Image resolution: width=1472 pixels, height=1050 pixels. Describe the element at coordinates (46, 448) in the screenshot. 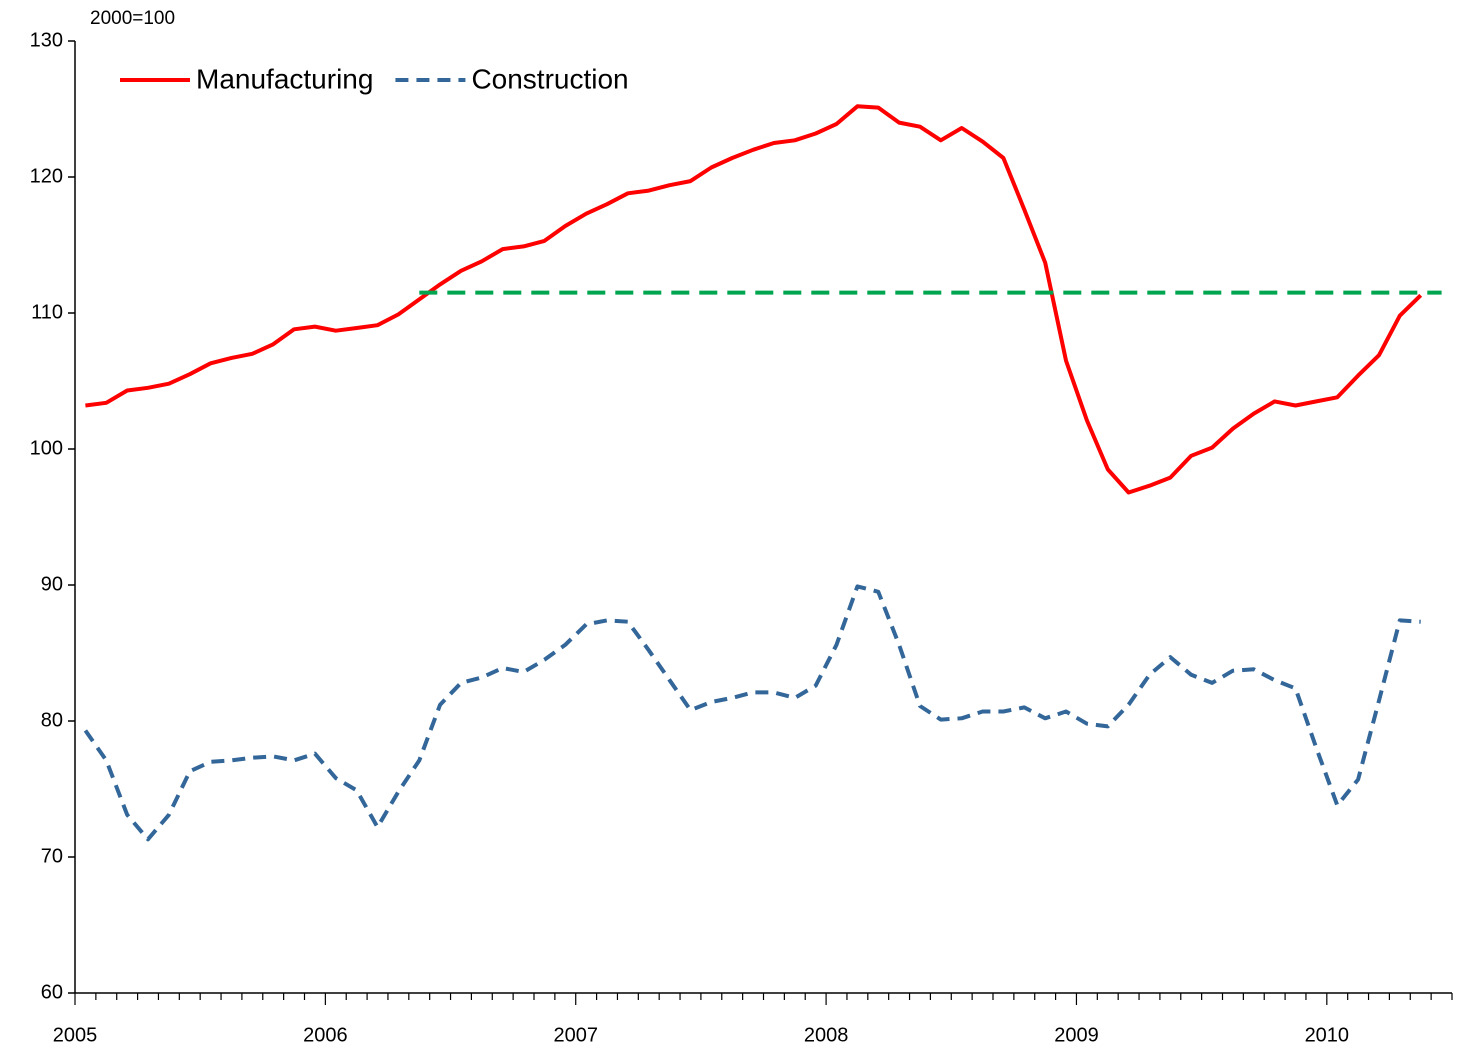

I see `y-tick-label: 100` at that location.